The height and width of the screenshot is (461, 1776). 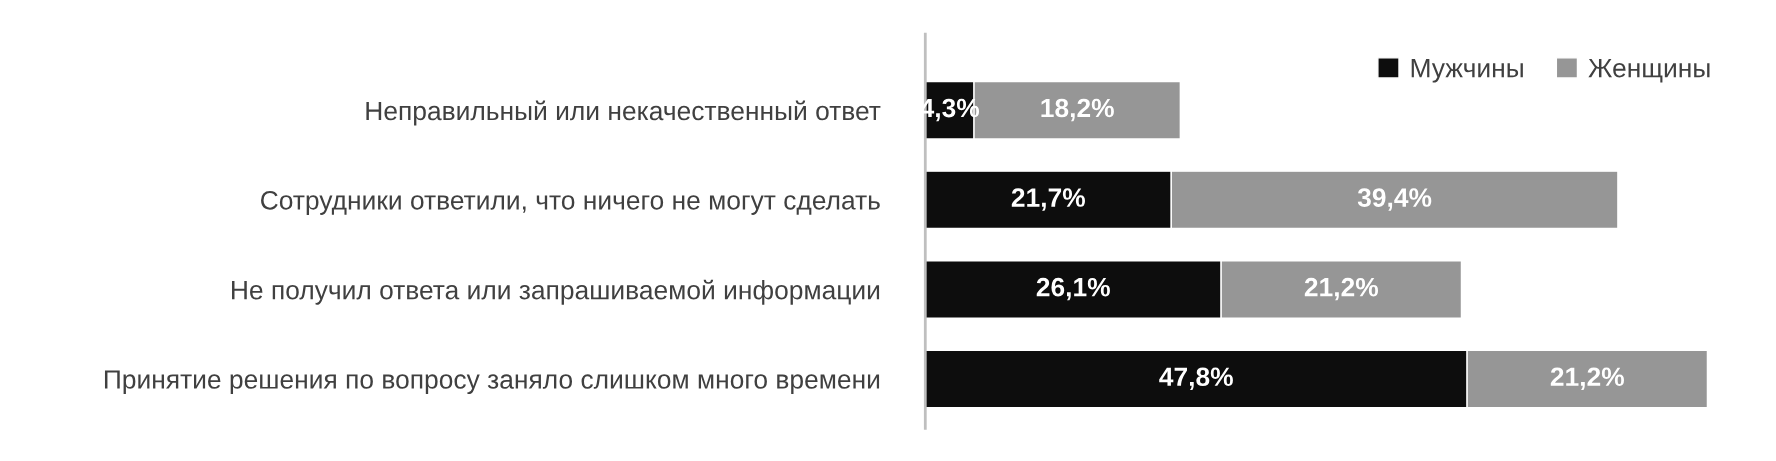 I want to click on legend-label: Женщины, so click(x=1649, y=70).